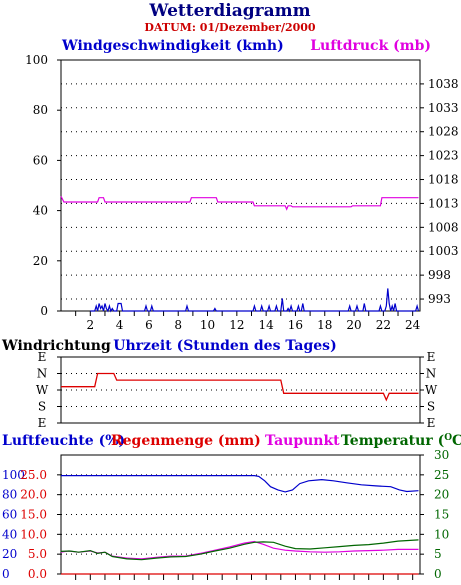 The image size is (461, 585). What do you see at coordinates (13, 524) in the screenshot?
I see `humidity-y-ticks: 0 20 40 60 80 100` at bounding box center [13, 524].